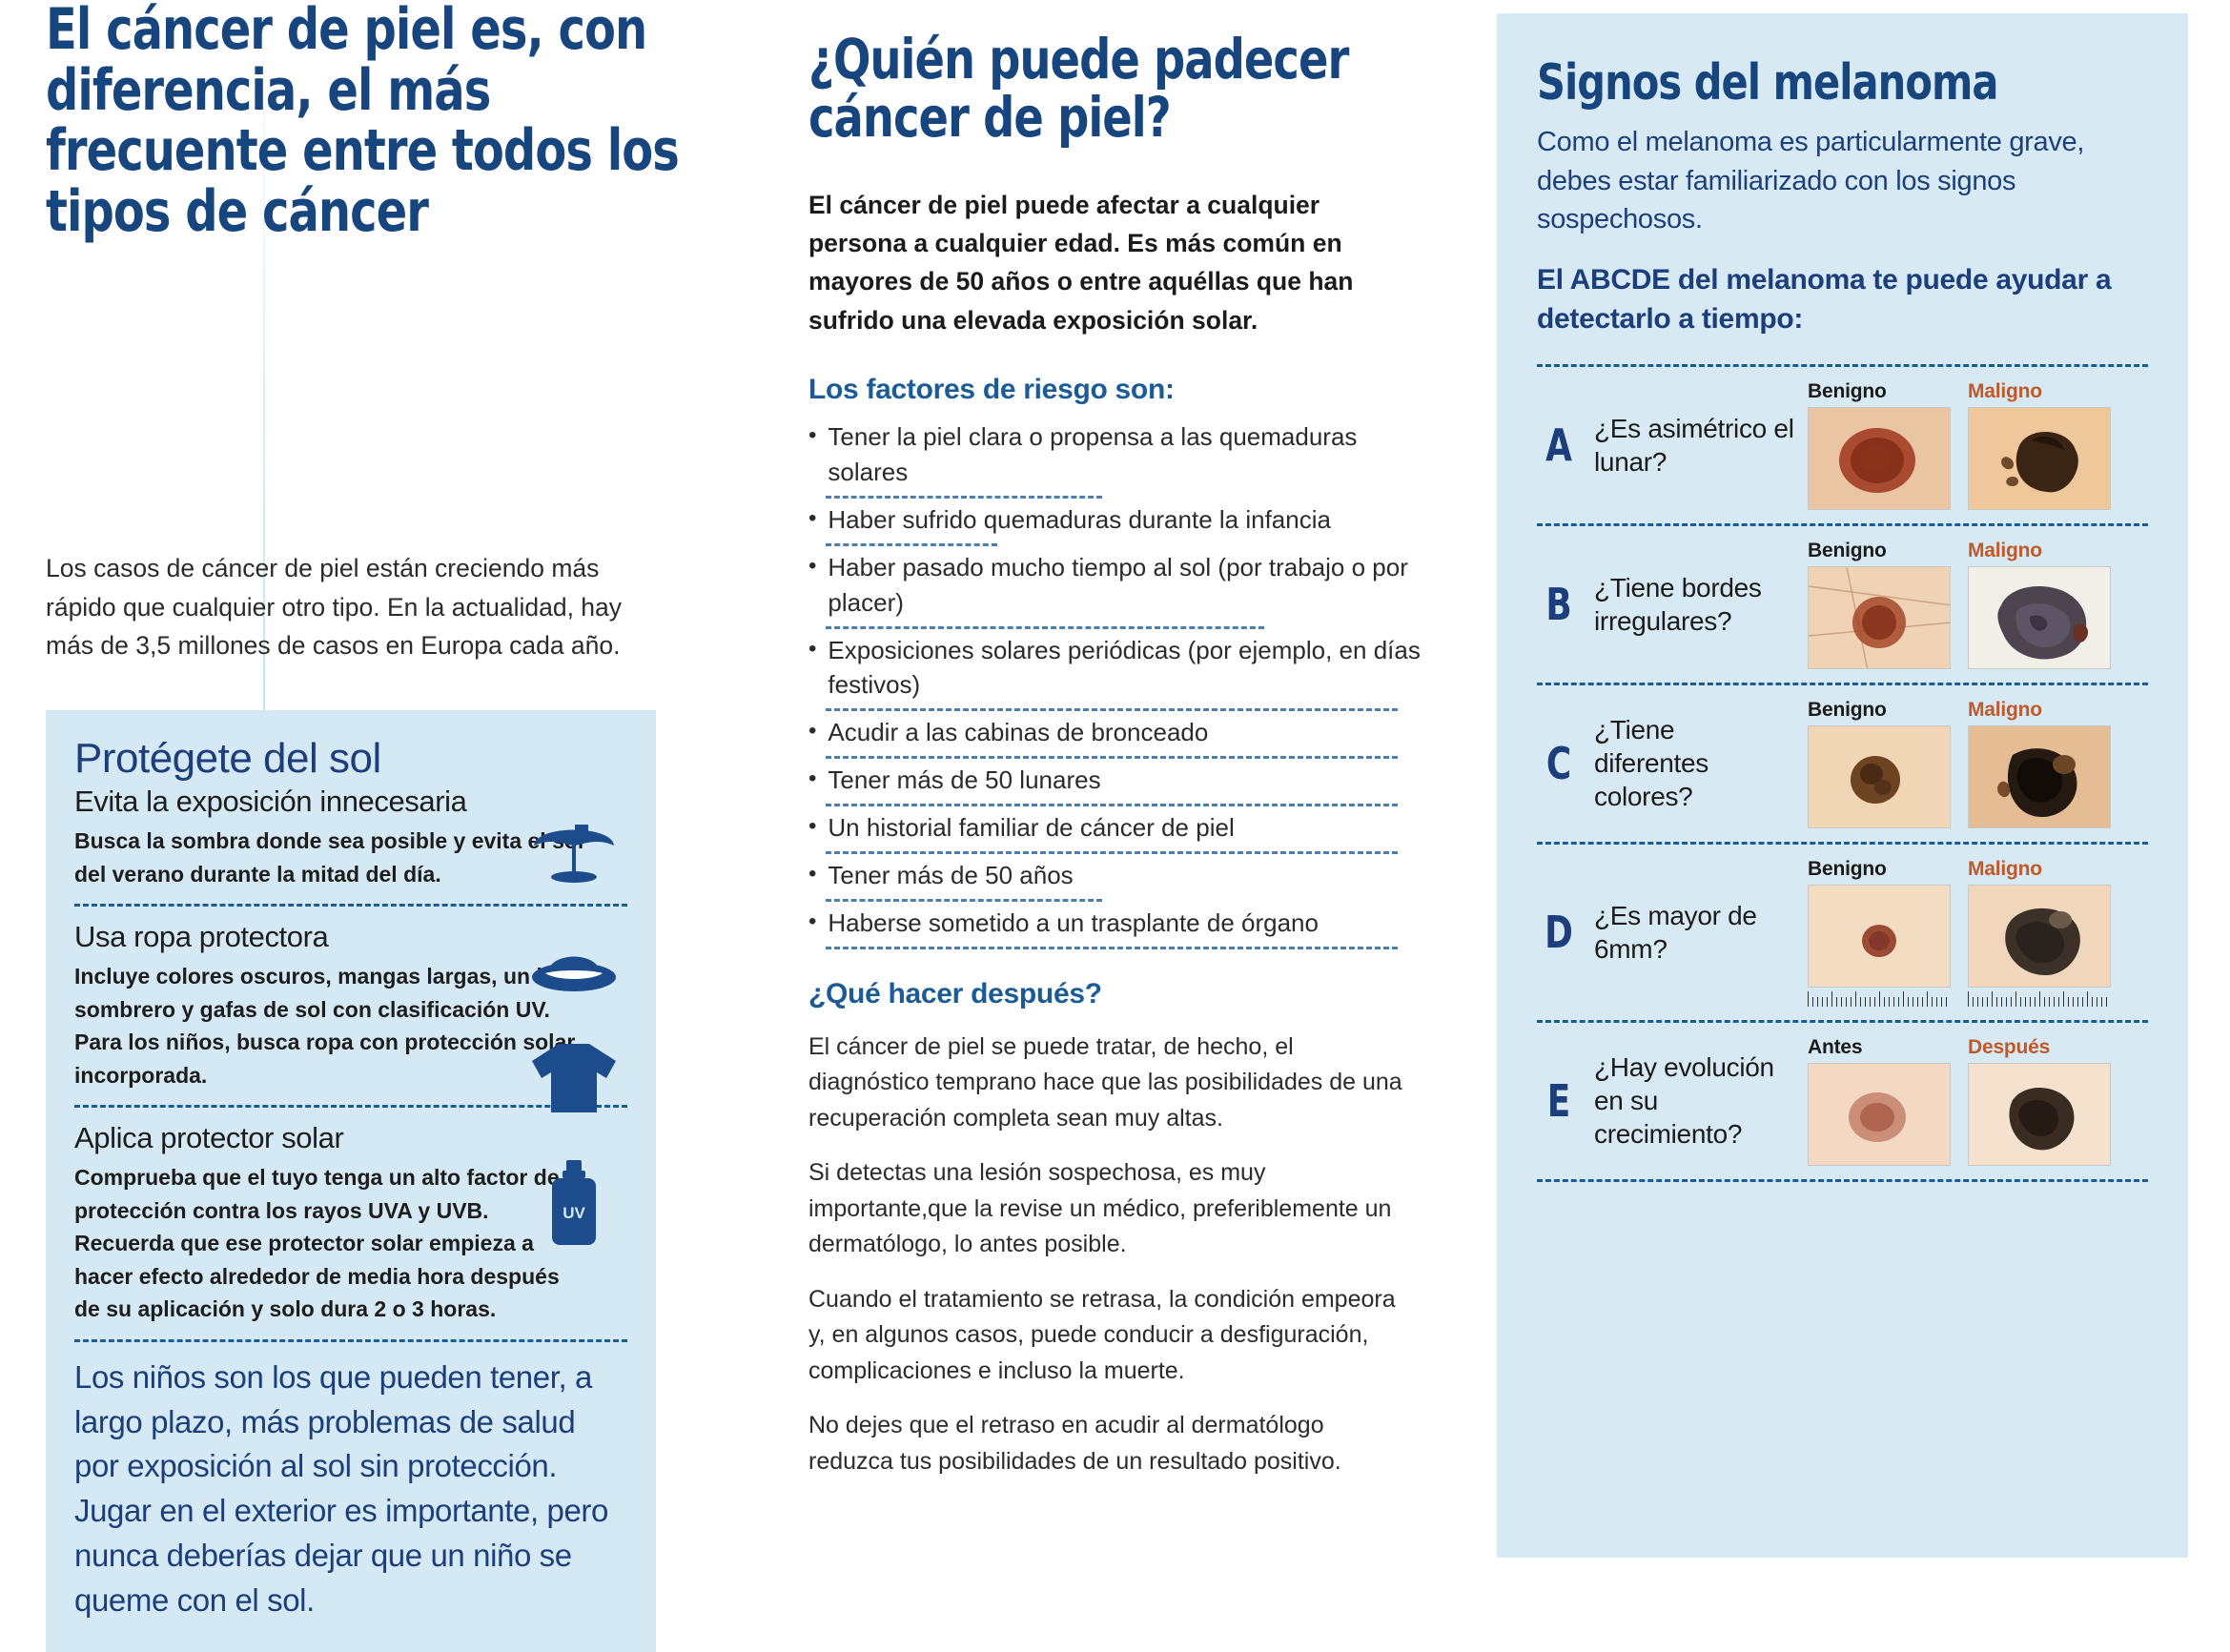  What do you see at coordinates (1651, 763) in the screenshot?
I see `abcde-question: ¿Tiene diferentes colores?` at bounding box center [1651, 763].